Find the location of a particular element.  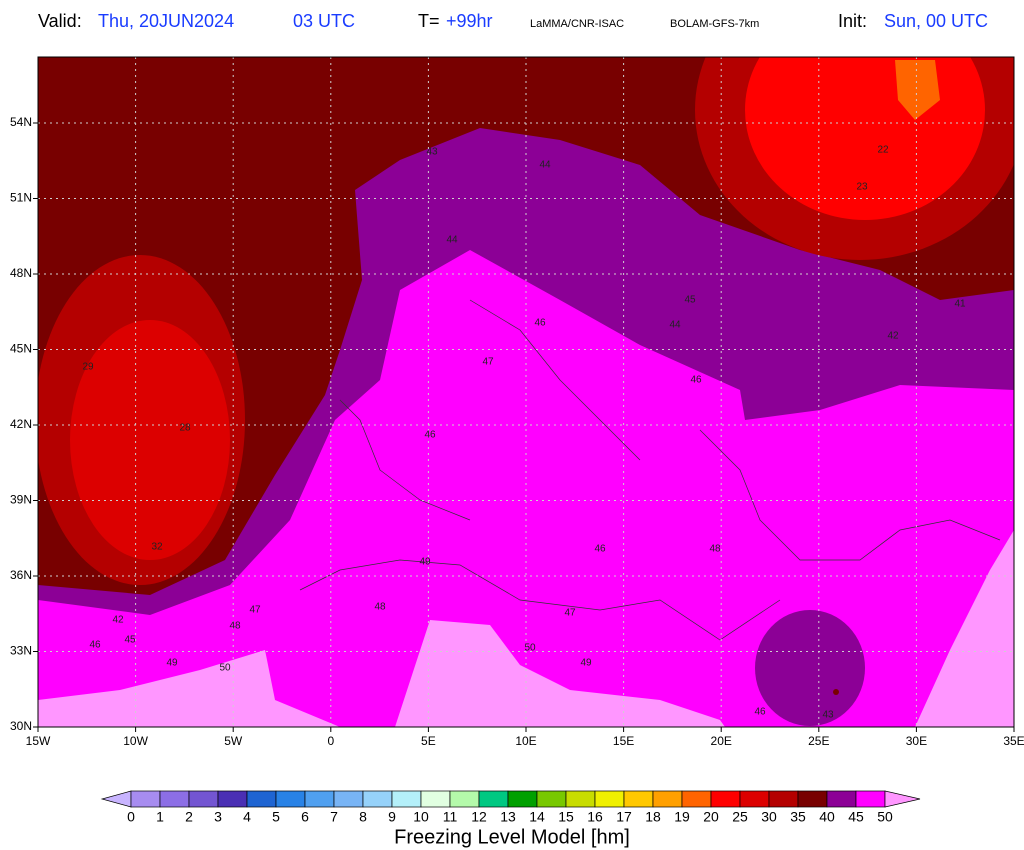

lat-label: 36N is located at coordinates (21, 575).